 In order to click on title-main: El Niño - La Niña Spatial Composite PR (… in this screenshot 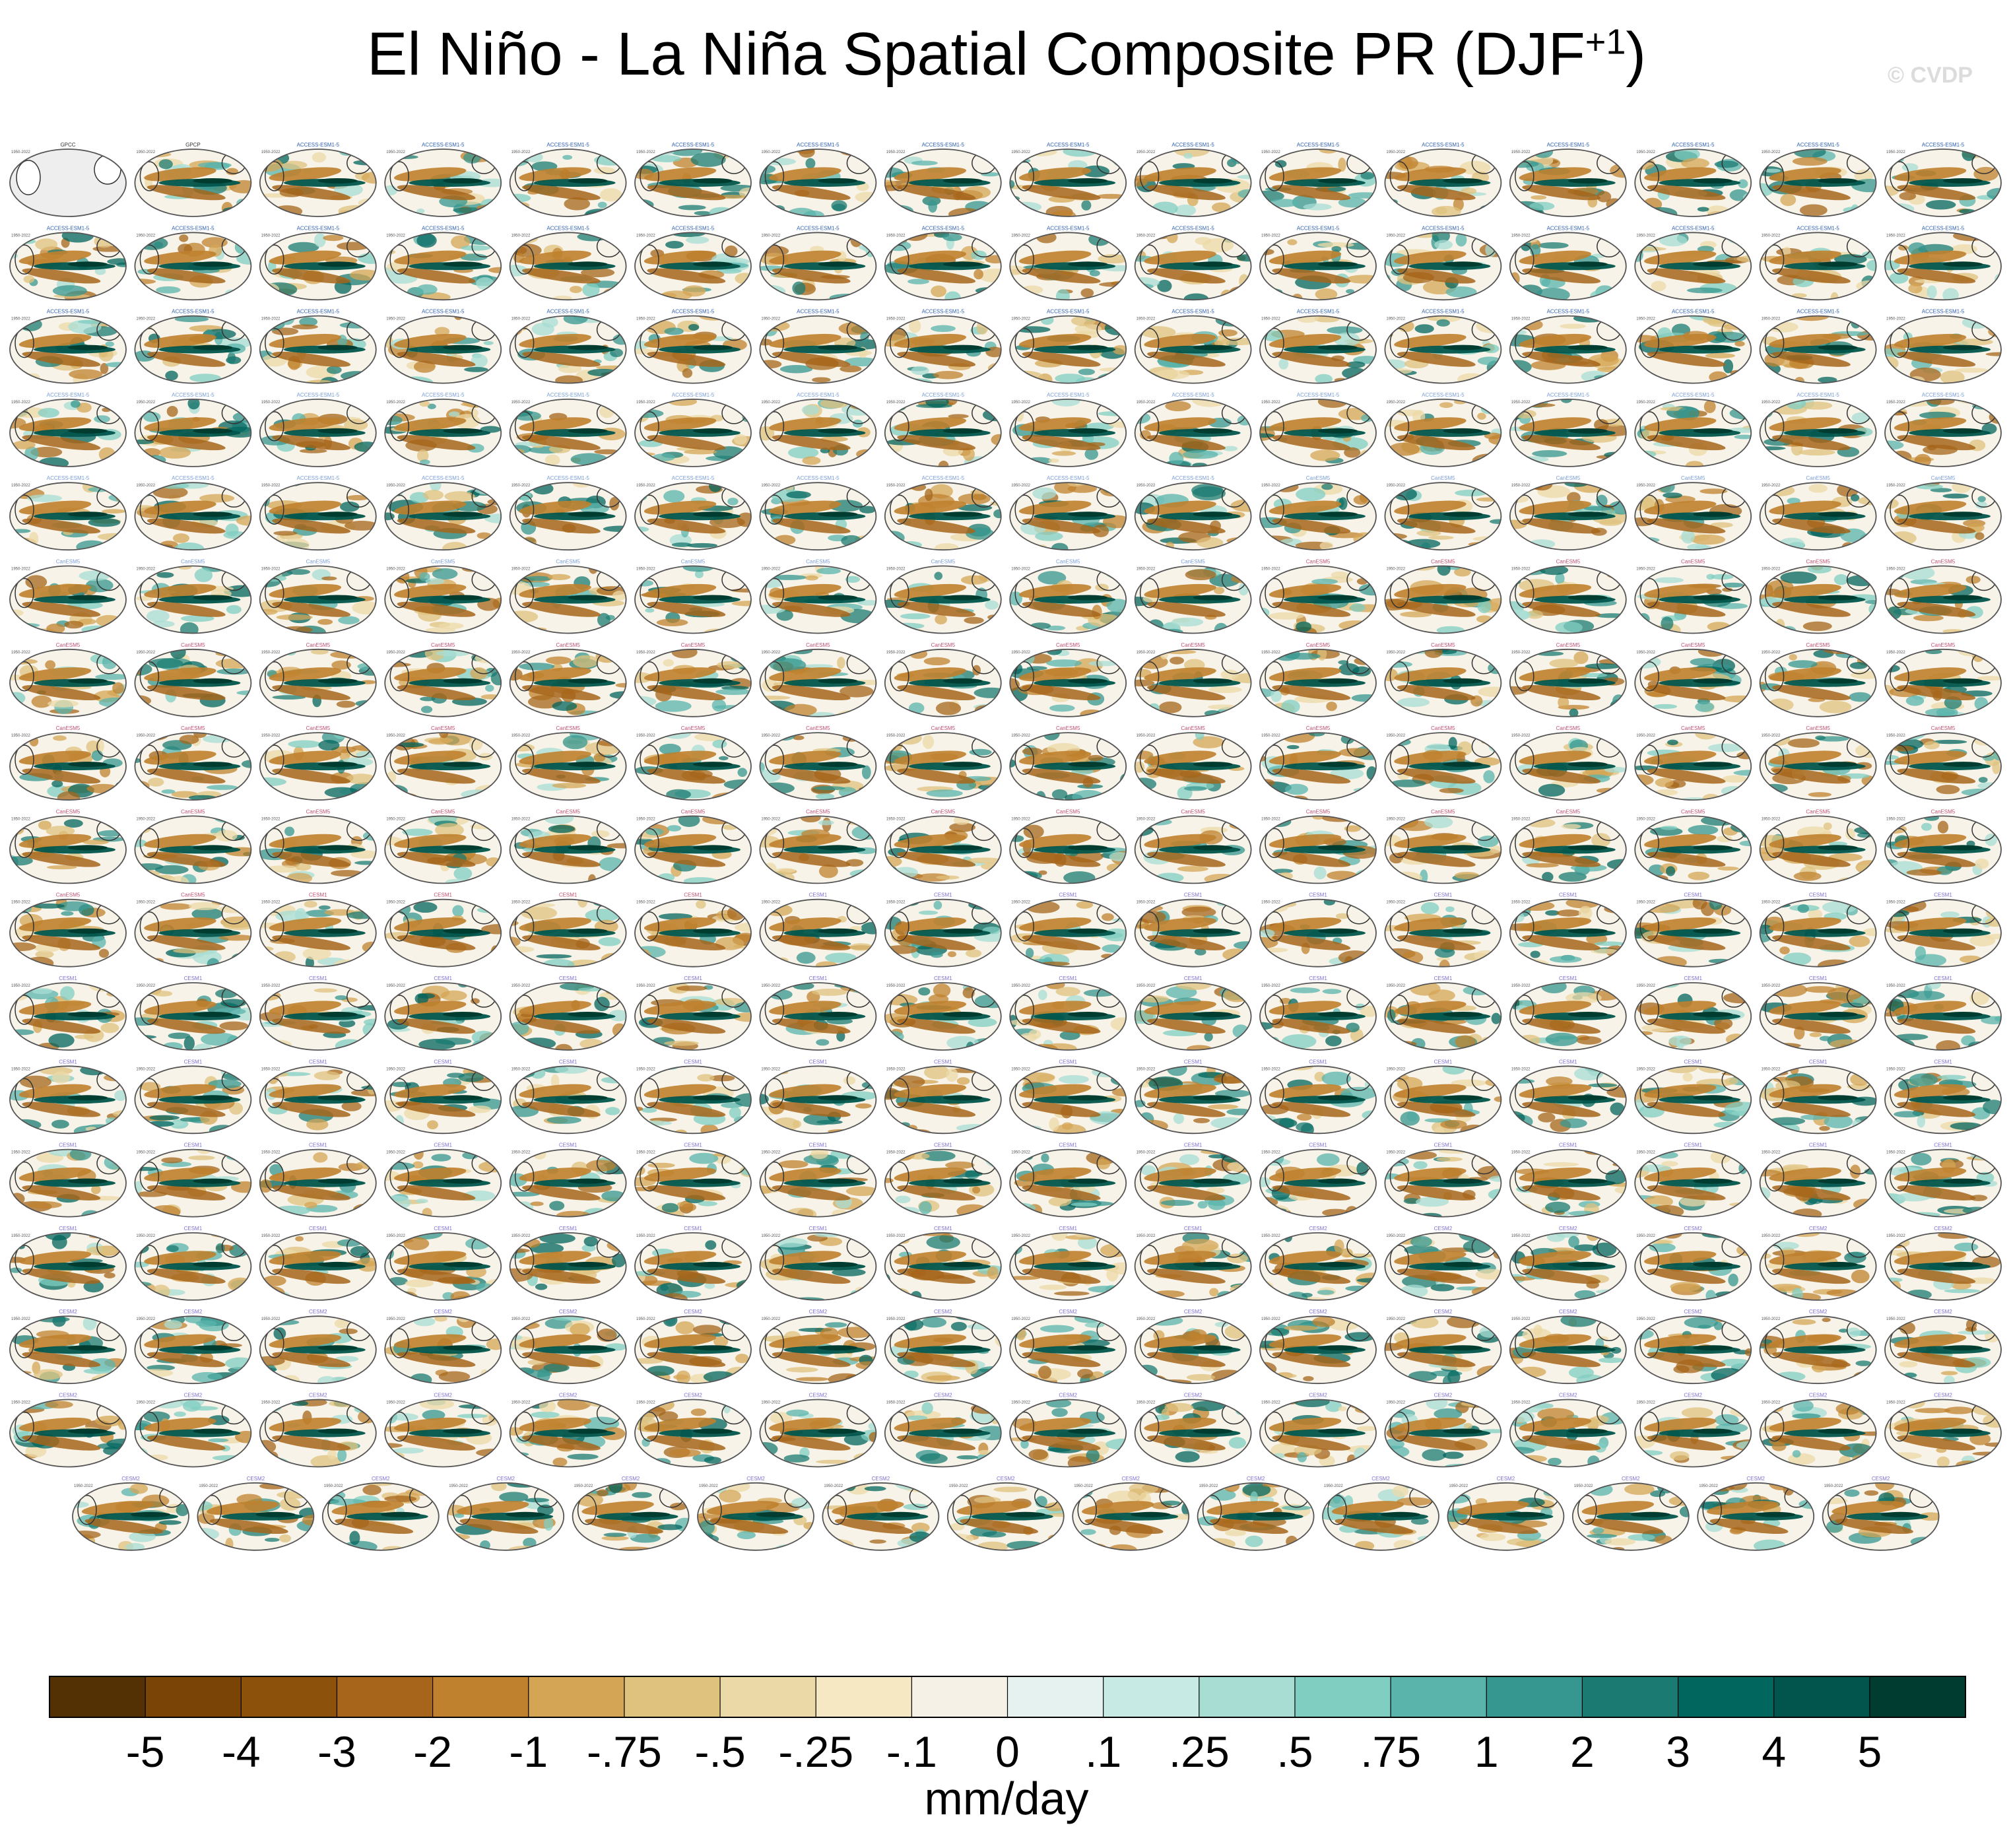, I will do `click(975, 54)`.